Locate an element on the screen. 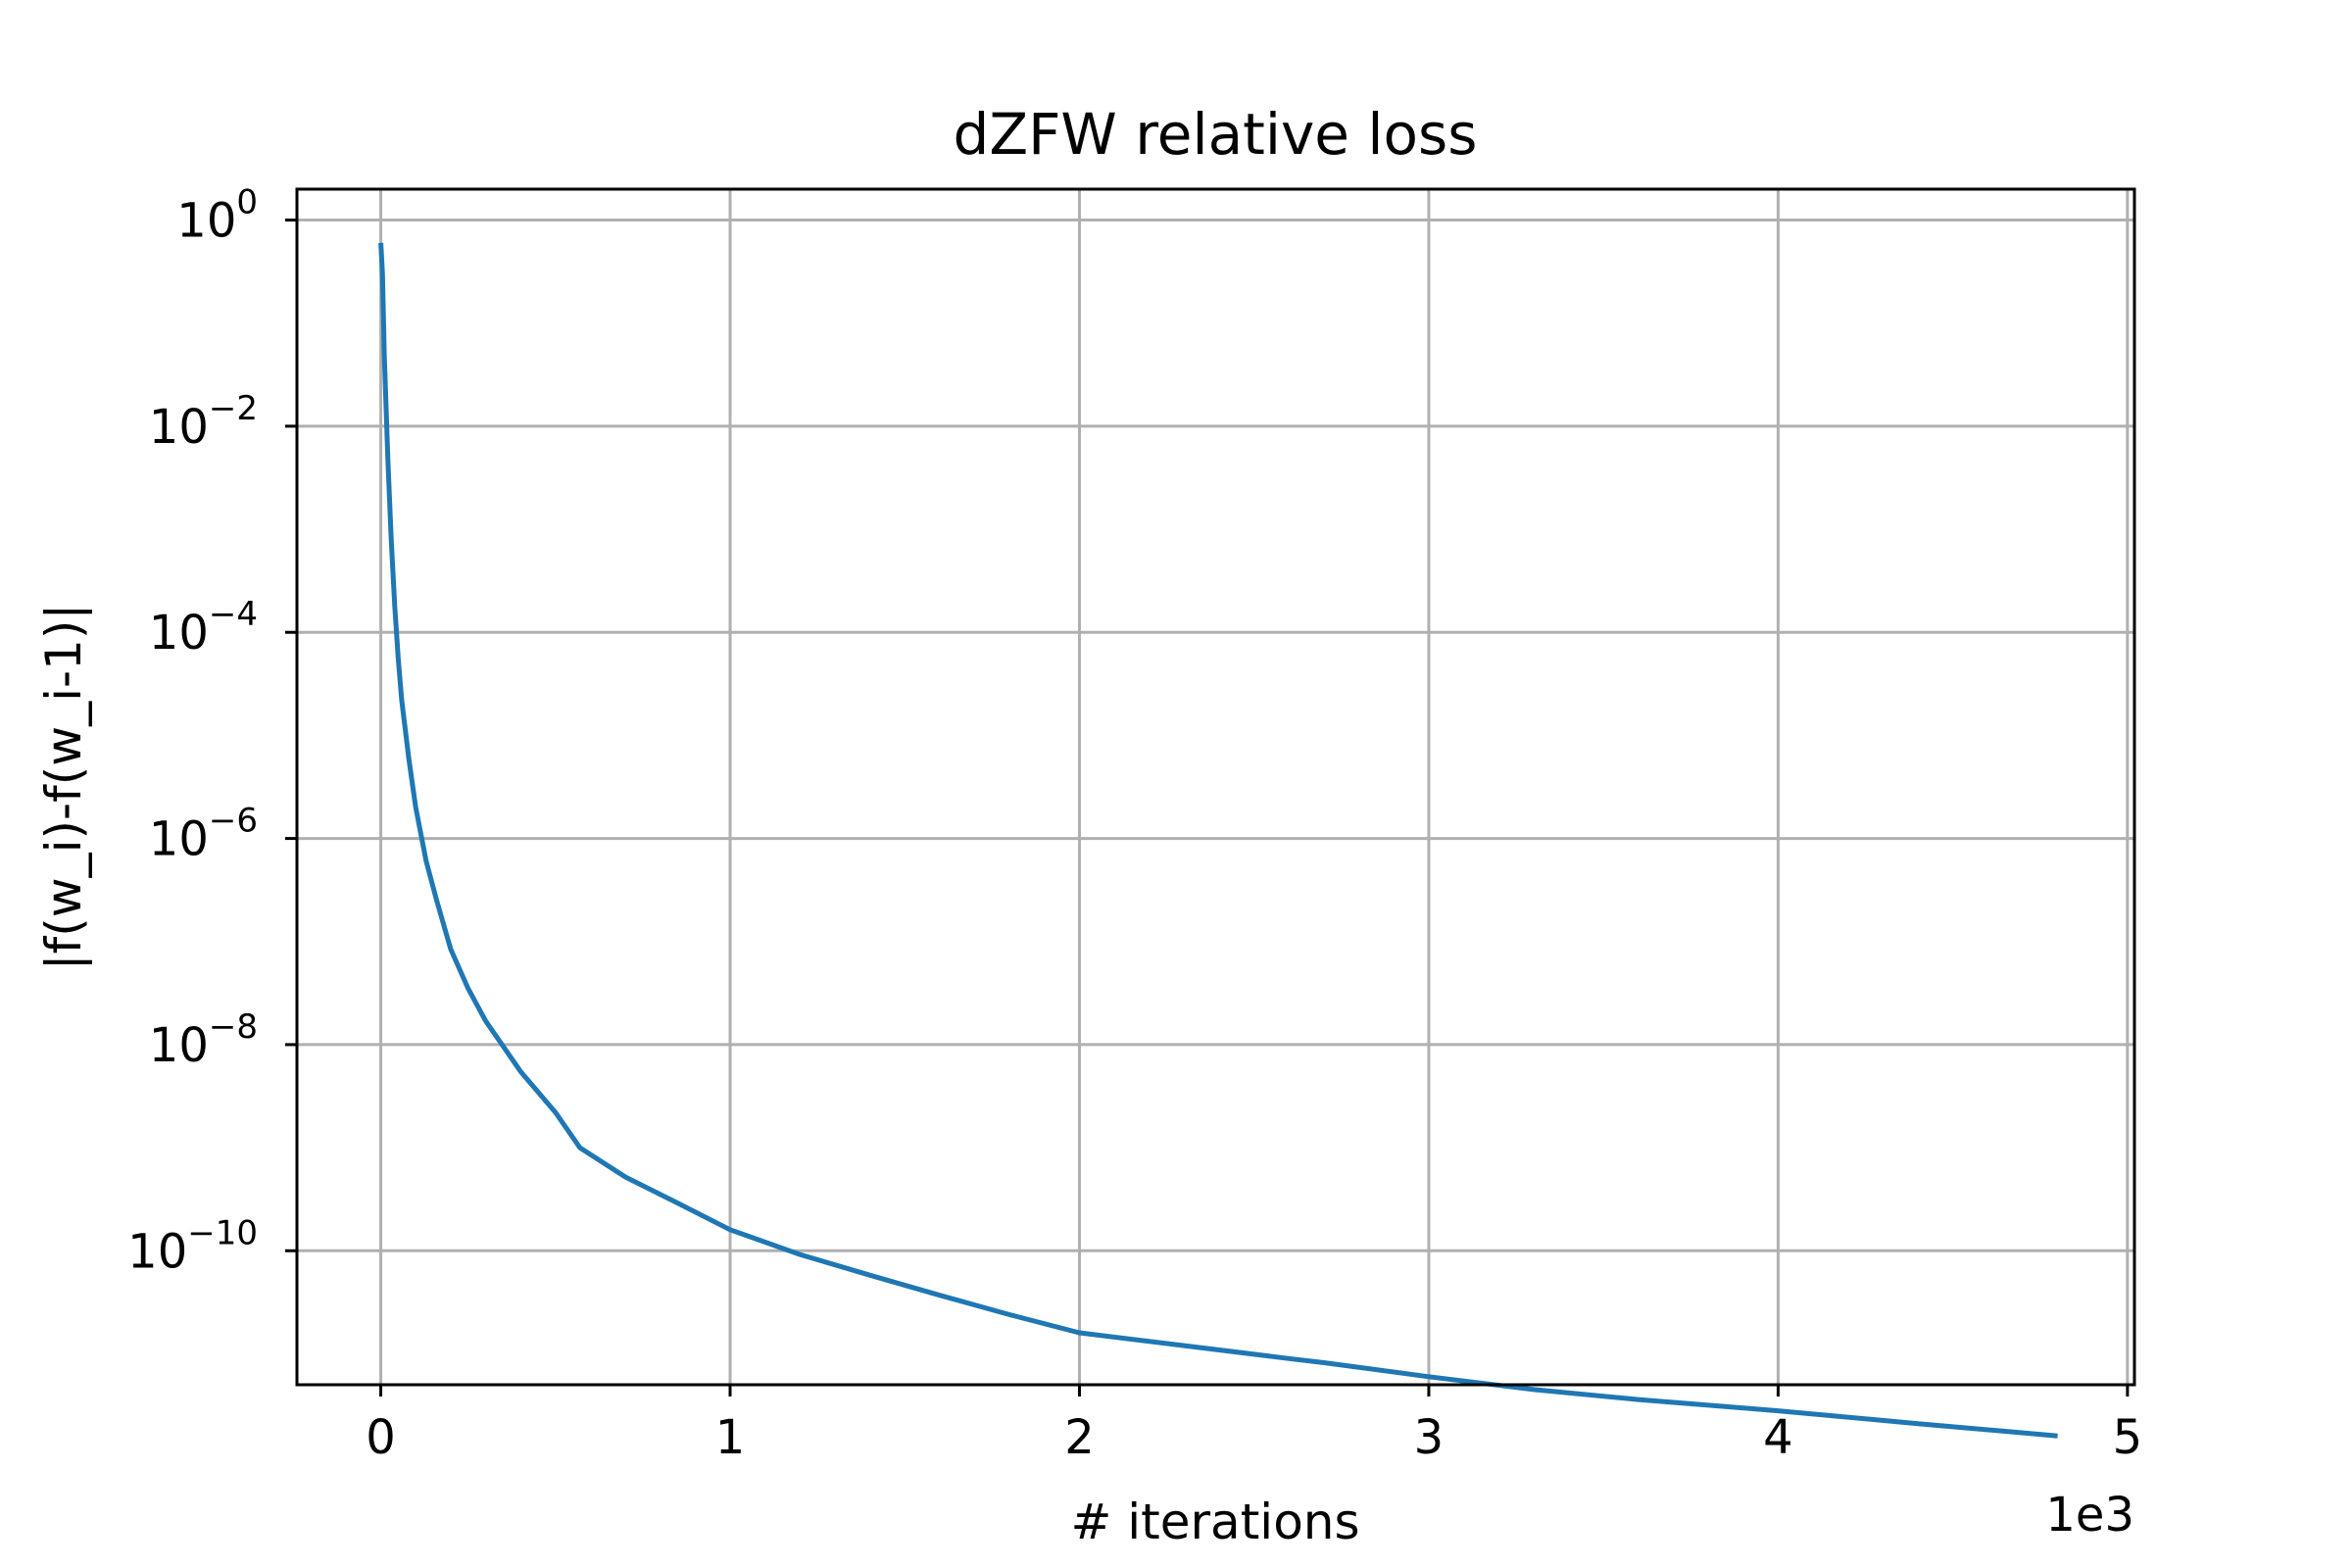  y-tick-label: 10⁻¹⁰ is located at coordinates (192, 1246).